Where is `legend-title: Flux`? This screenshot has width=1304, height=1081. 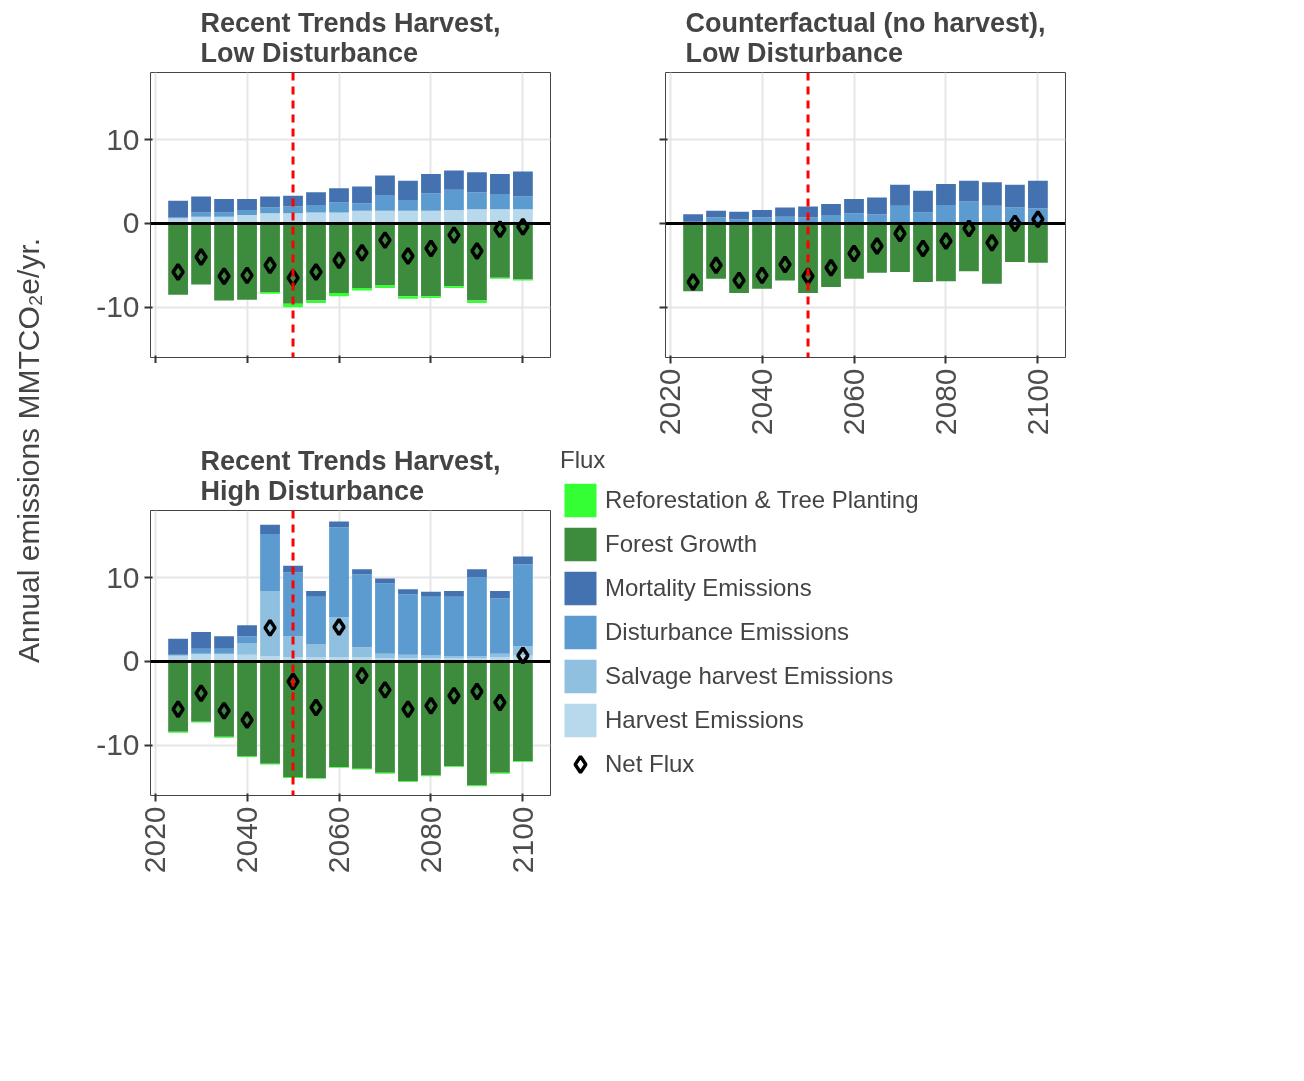 legend-title: Flux is located at coordinates (583, 460).